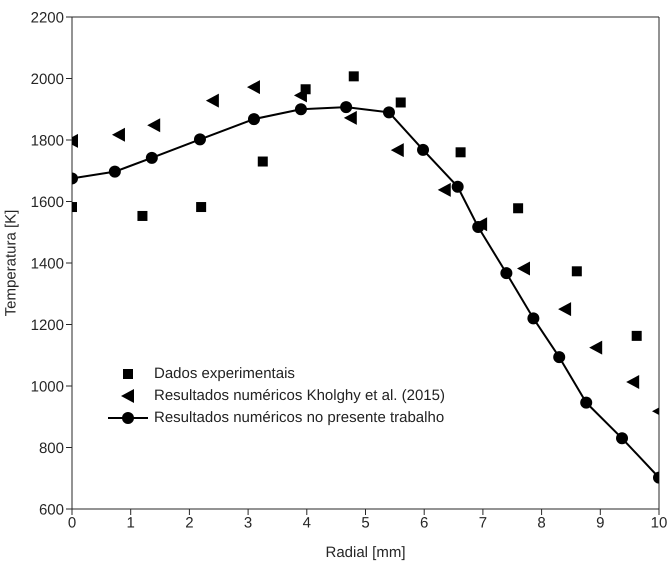  I want to click on legend-label: Resultados numéricos no presente trabalho, so click(299, 418).